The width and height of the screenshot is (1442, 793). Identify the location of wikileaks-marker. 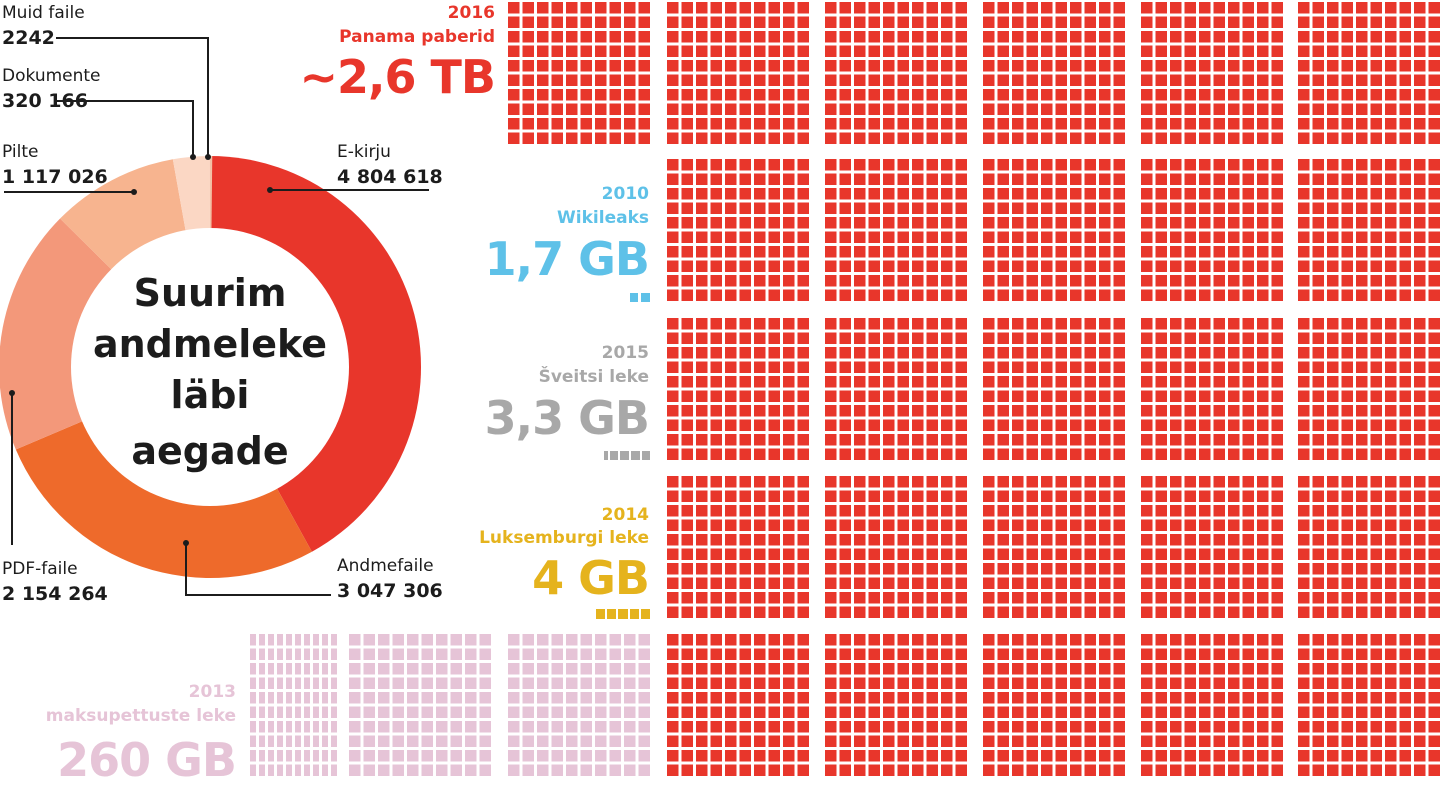
(640, 297).